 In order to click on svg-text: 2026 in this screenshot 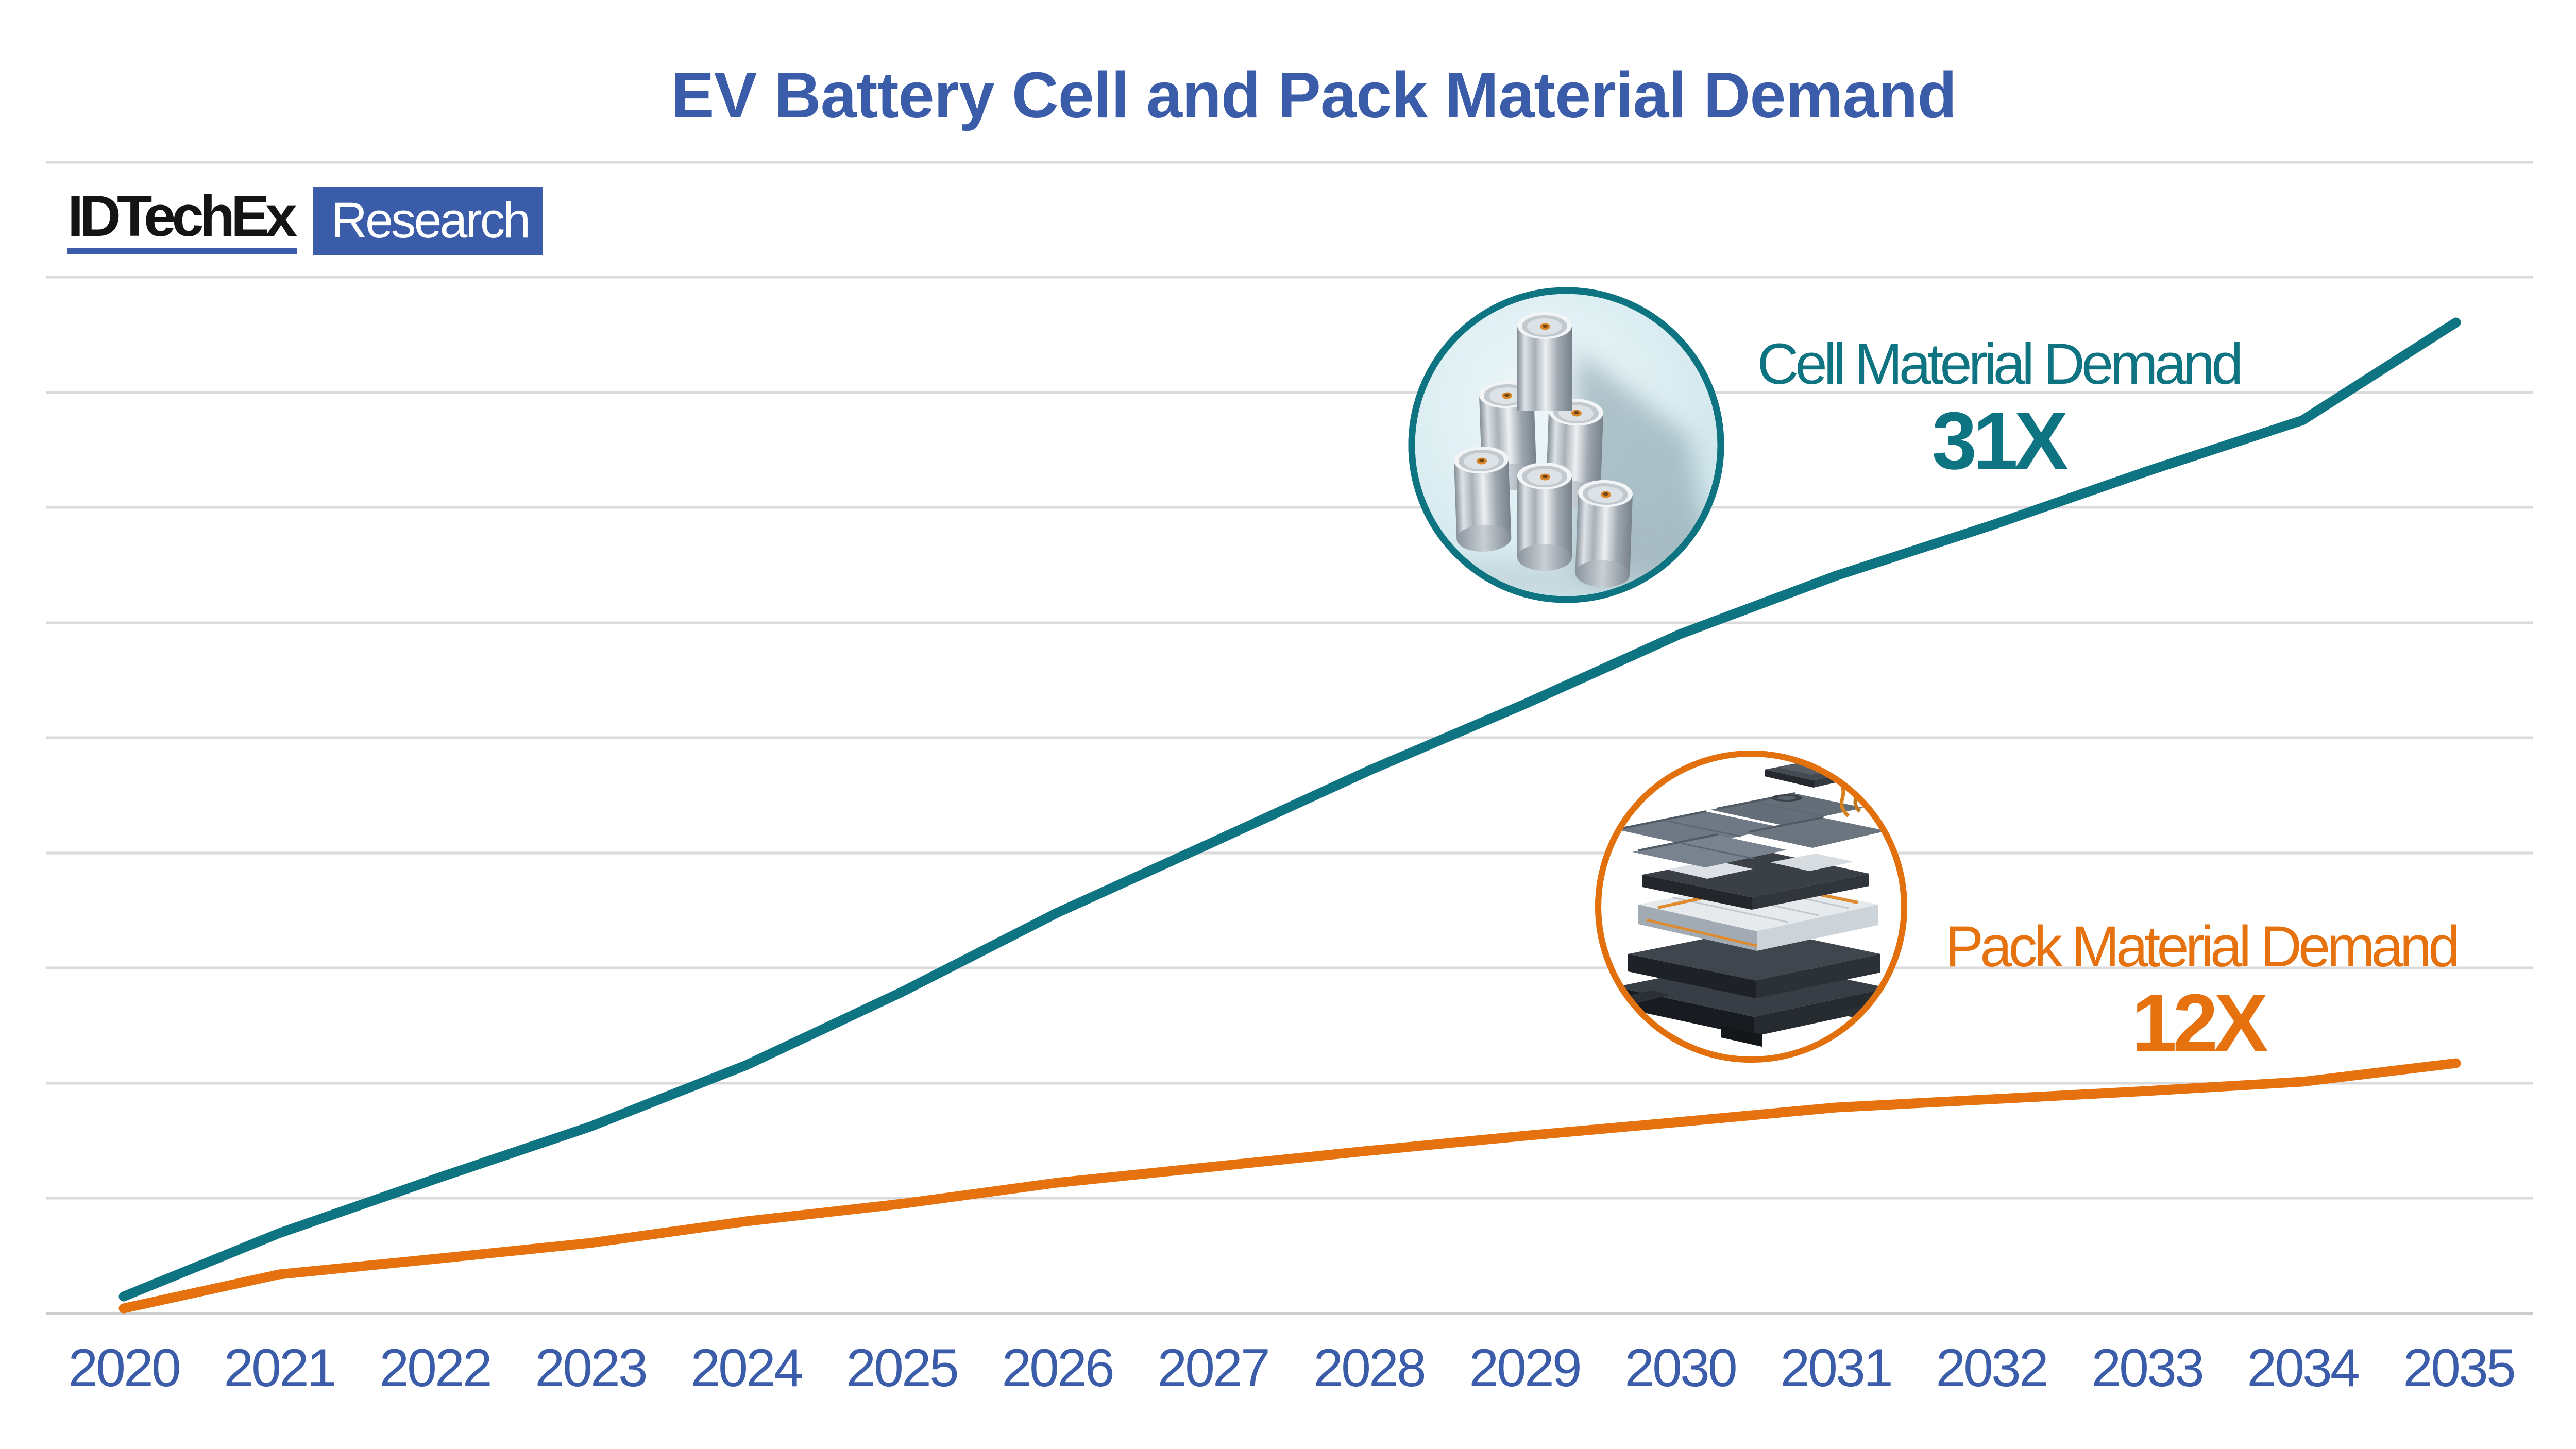, I will do `click(1057, 1368)`.